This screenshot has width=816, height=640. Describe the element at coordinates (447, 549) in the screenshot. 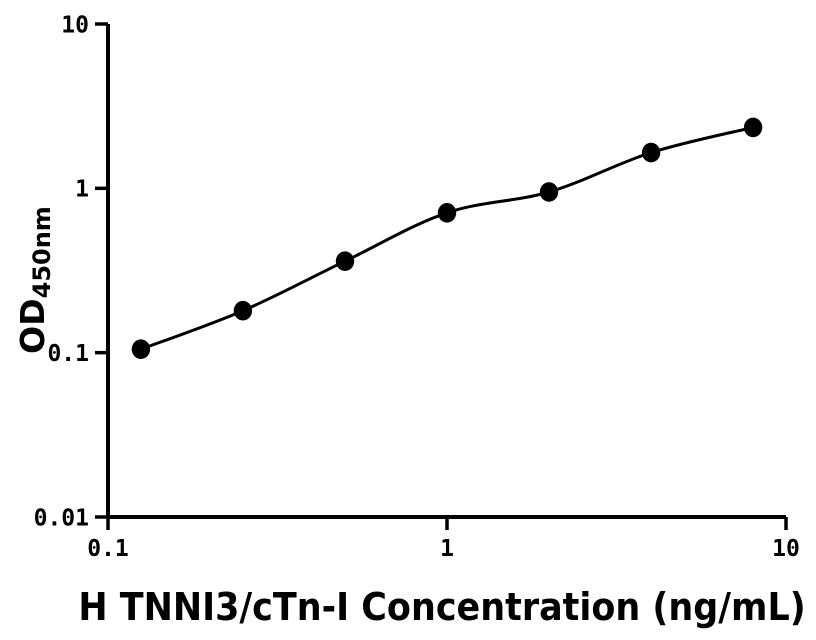

I see `x-tick-label: 1` at that location.